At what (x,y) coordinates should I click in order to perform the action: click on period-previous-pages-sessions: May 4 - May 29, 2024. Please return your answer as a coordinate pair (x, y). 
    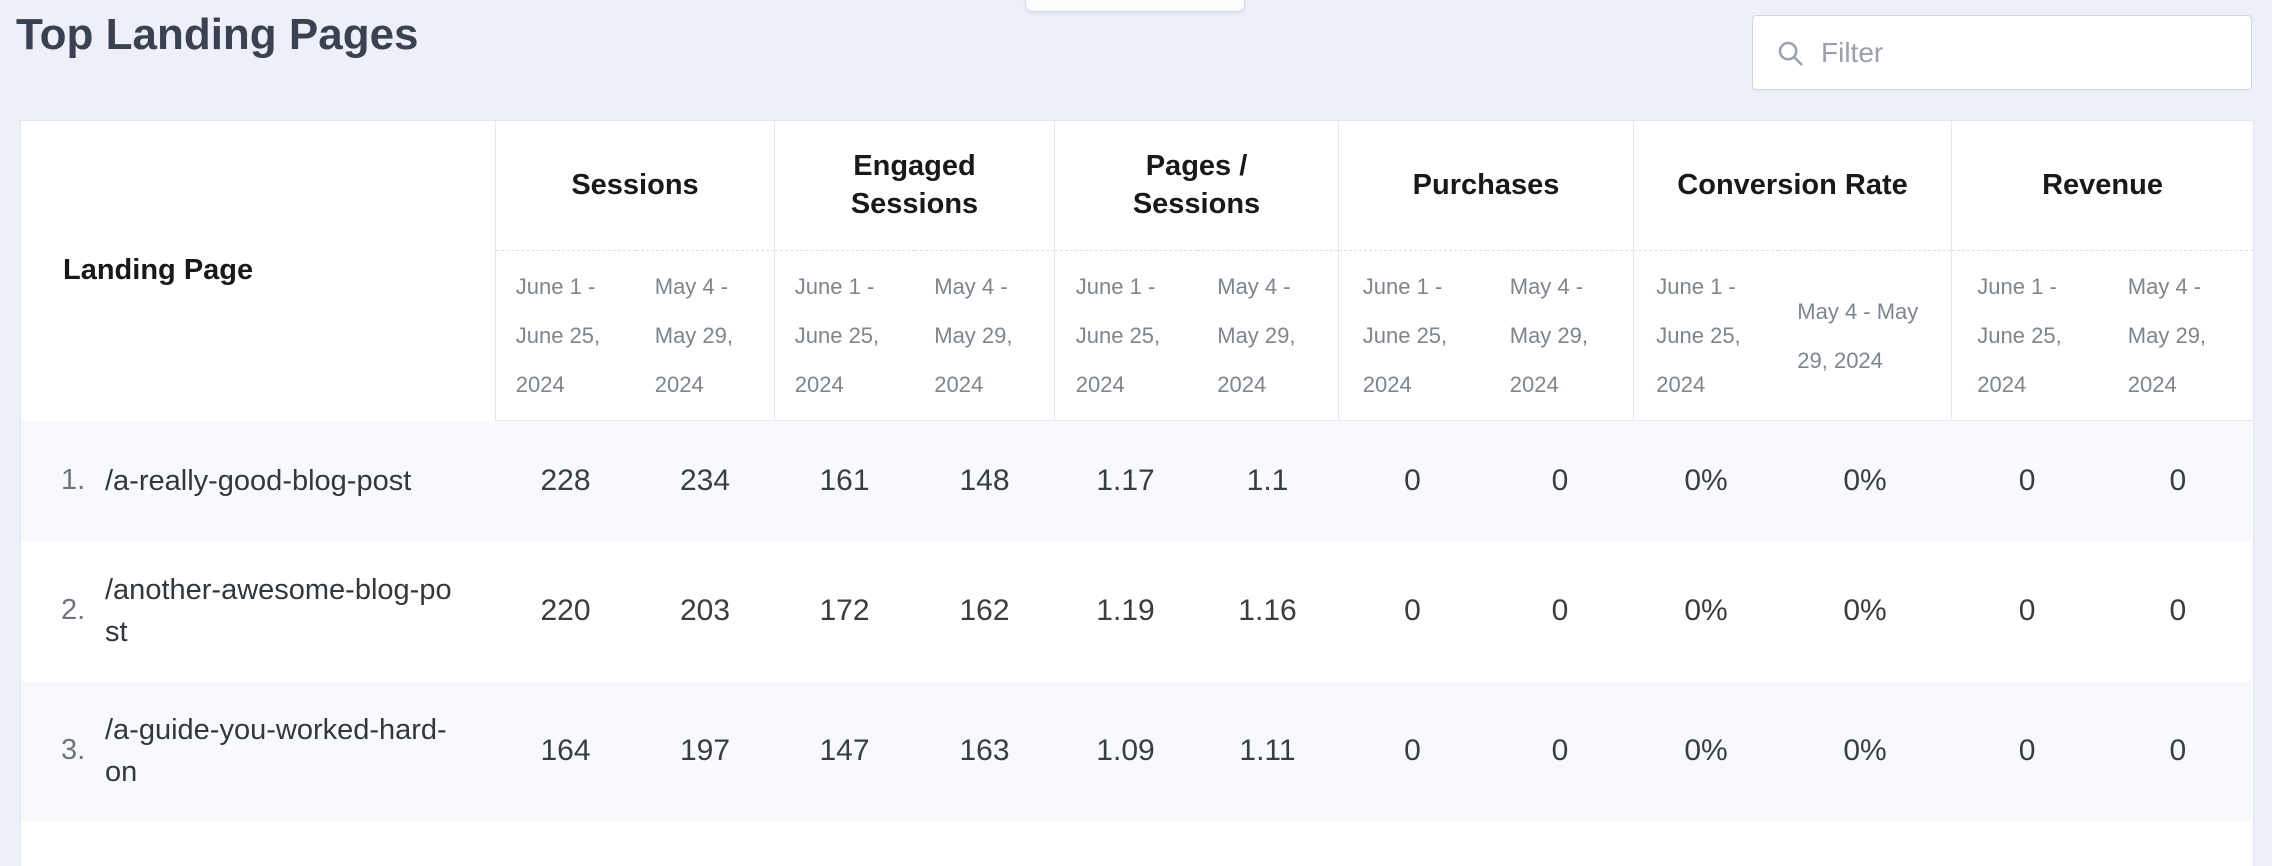
    Looking at the image, I should click on (1267, 335).